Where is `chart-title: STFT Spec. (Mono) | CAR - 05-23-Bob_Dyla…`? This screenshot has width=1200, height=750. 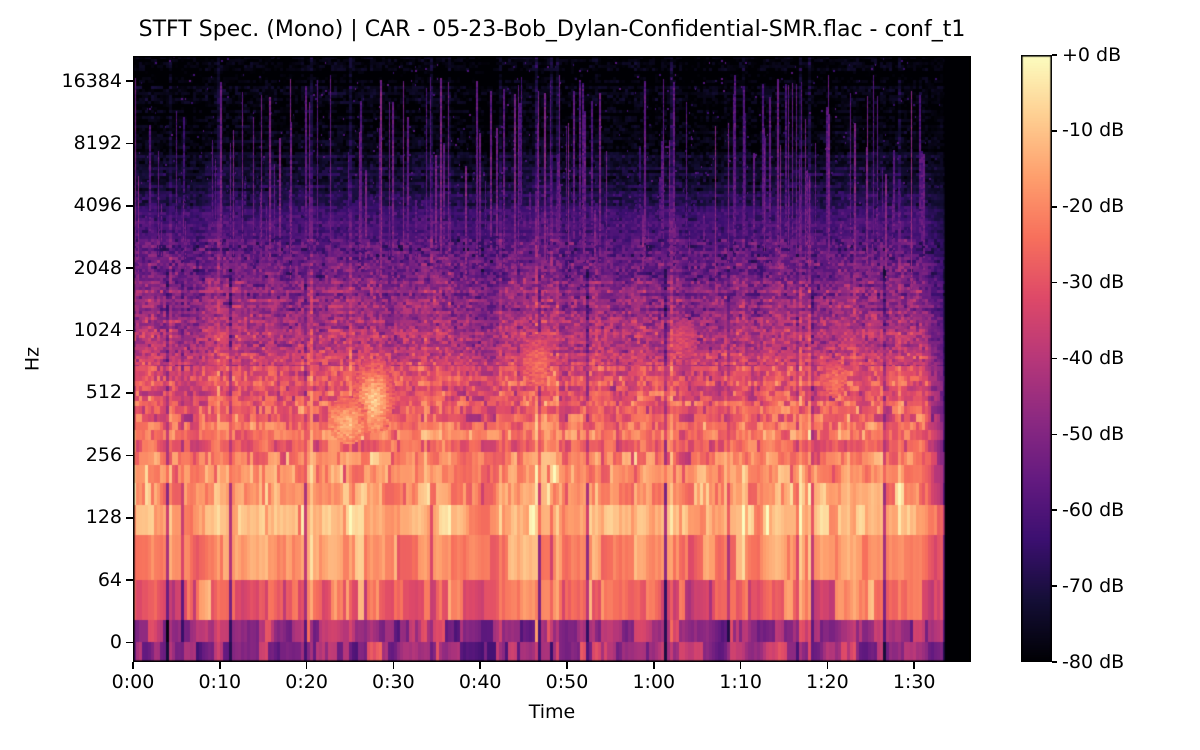 chart-title: STFT Spec. (Mono) | CAR - 05-23-Bob_Dyla… is located at coordinates (552, 29).